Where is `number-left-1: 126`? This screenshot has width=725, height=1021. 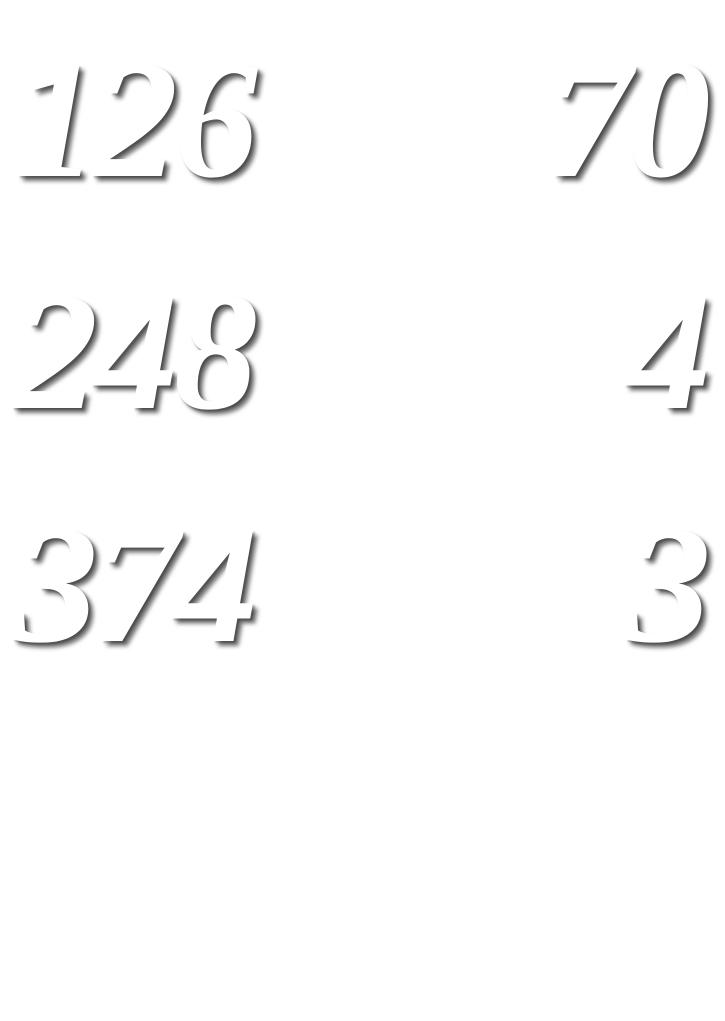 number-left-1: 126 is located at coordinates (136, 120).